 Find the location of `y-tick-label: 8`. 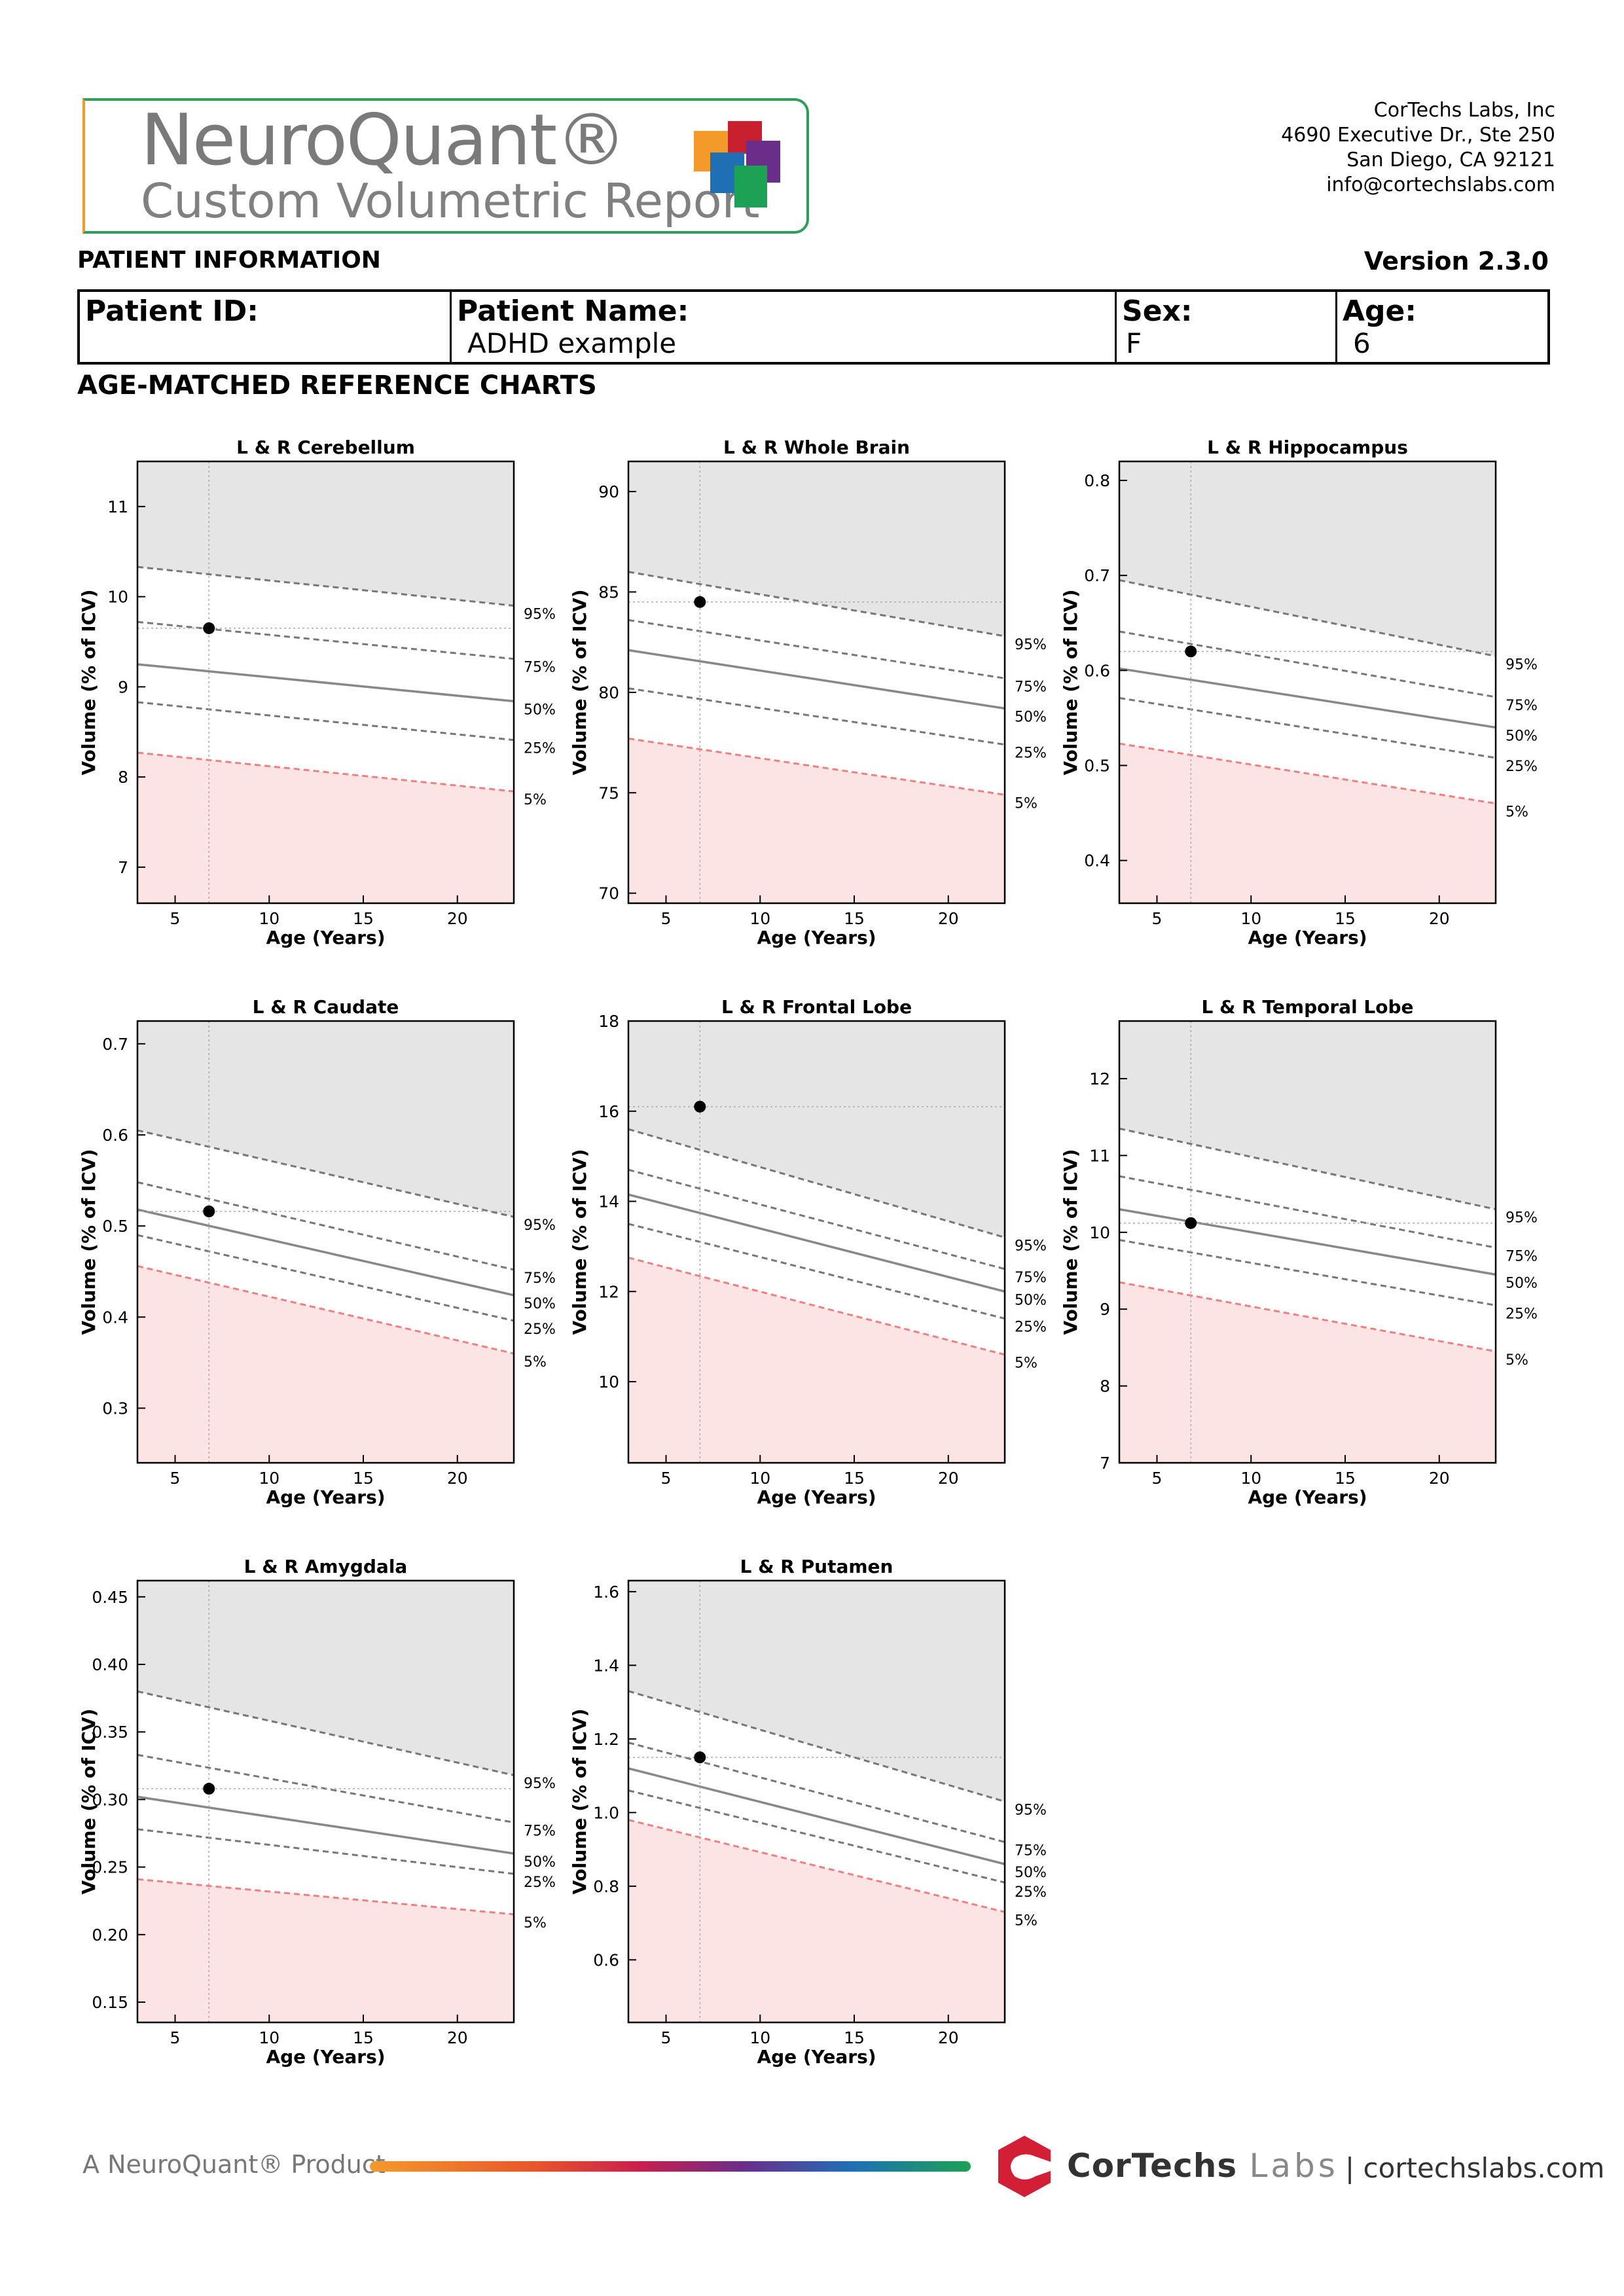

y-tick-label: 8 is located at coordinates (123, 777).